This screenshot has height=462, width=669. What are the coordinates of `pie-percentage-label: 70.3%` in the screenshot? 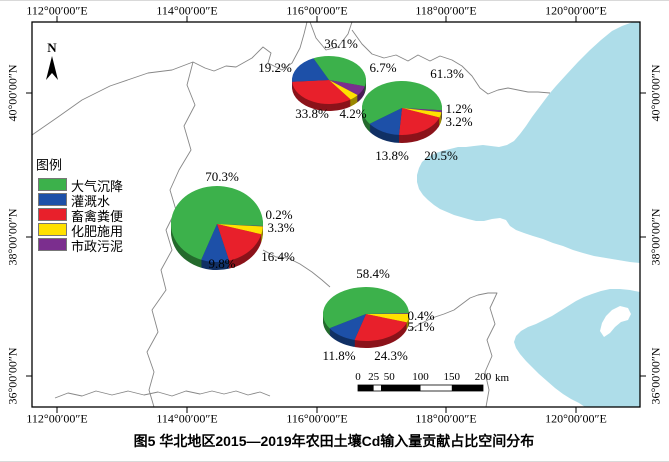 It's located at (222, 176).